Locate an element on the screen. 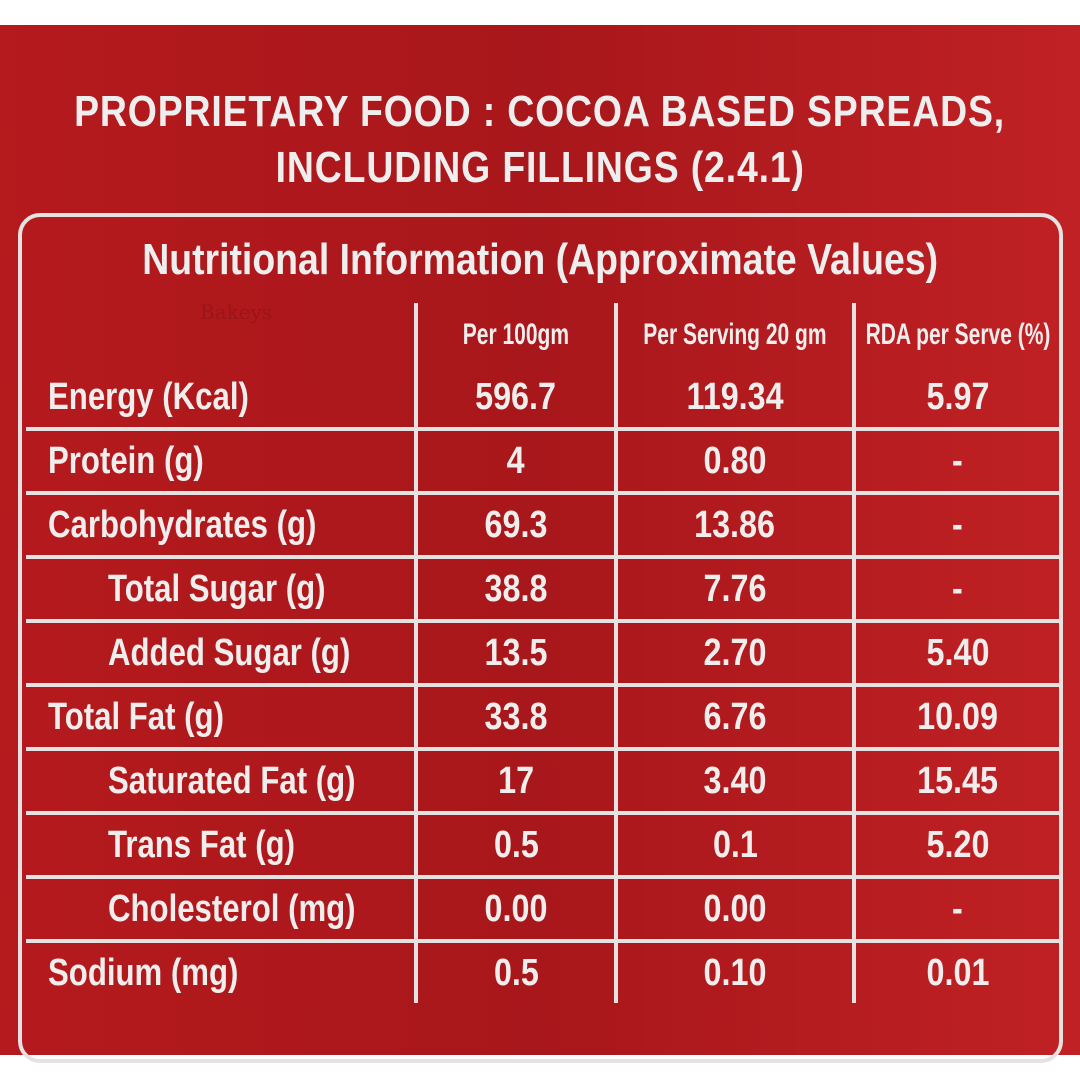 The image size is (1080, 1080). nutrient-name: Added Sugar (g) is located at coordinates (222, 653).